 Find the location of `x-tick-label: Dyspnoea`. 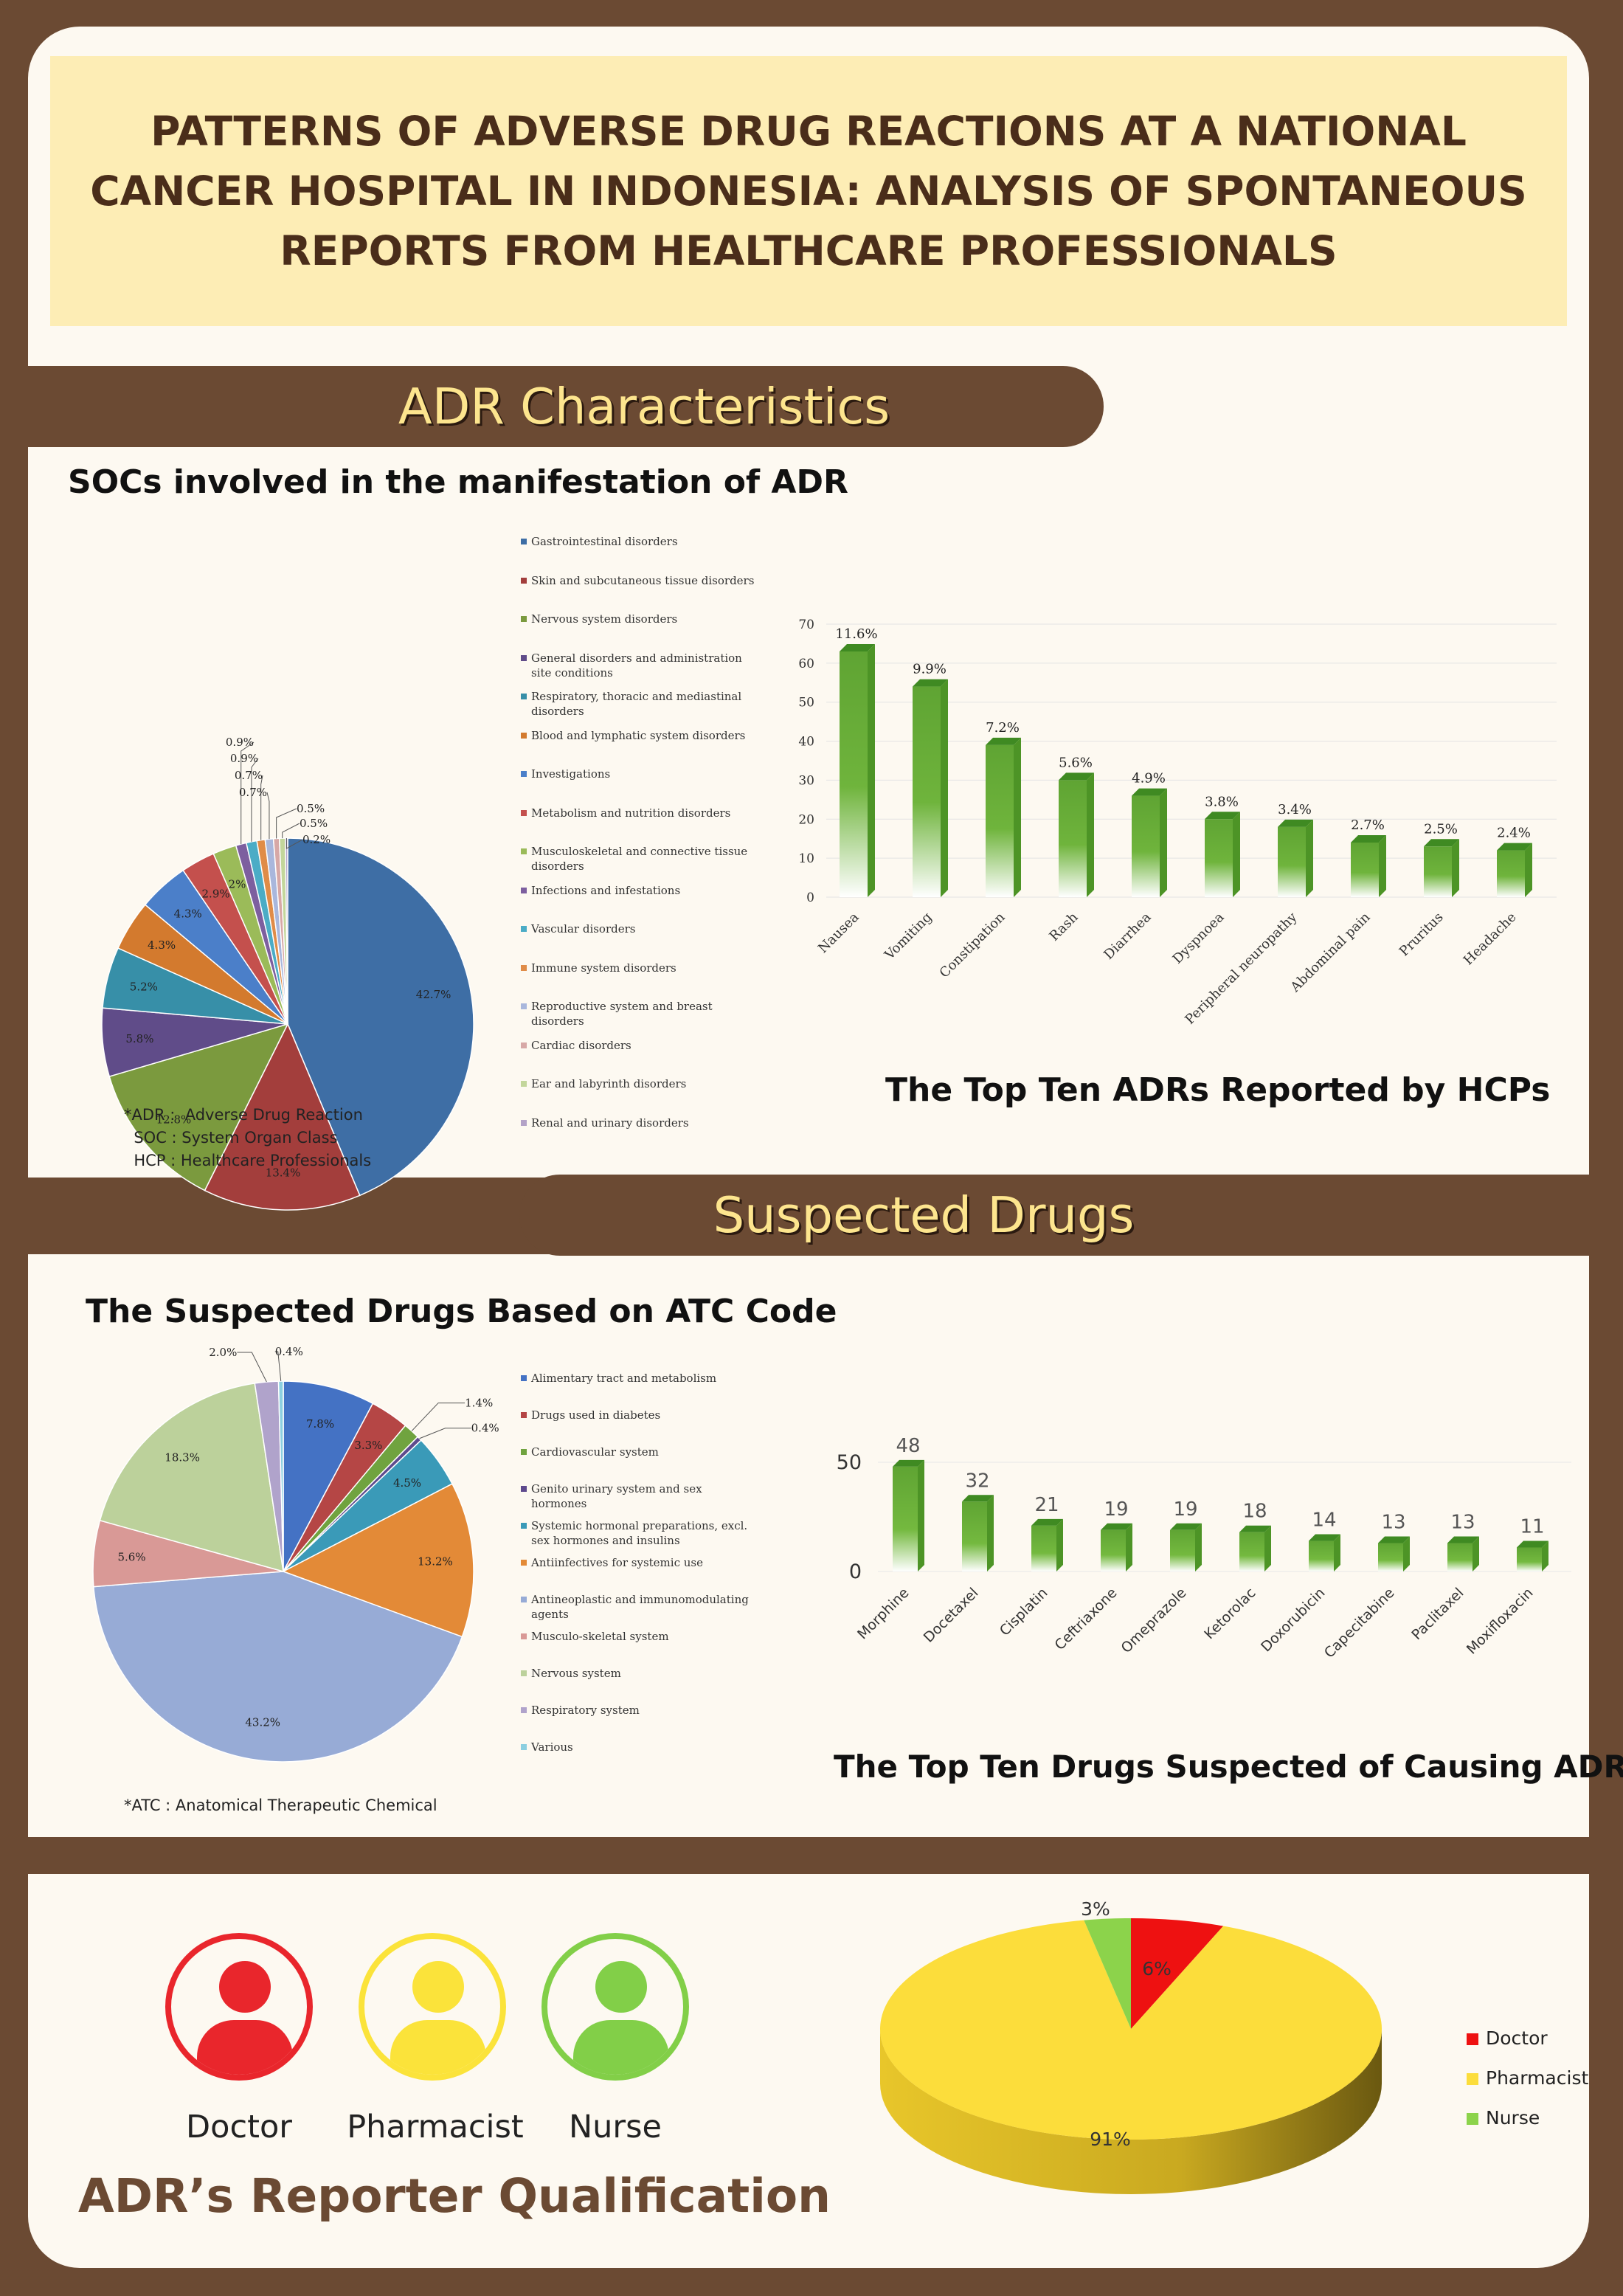

x-tick-label: Dyspnoea is located at coordinates (1199, 938).